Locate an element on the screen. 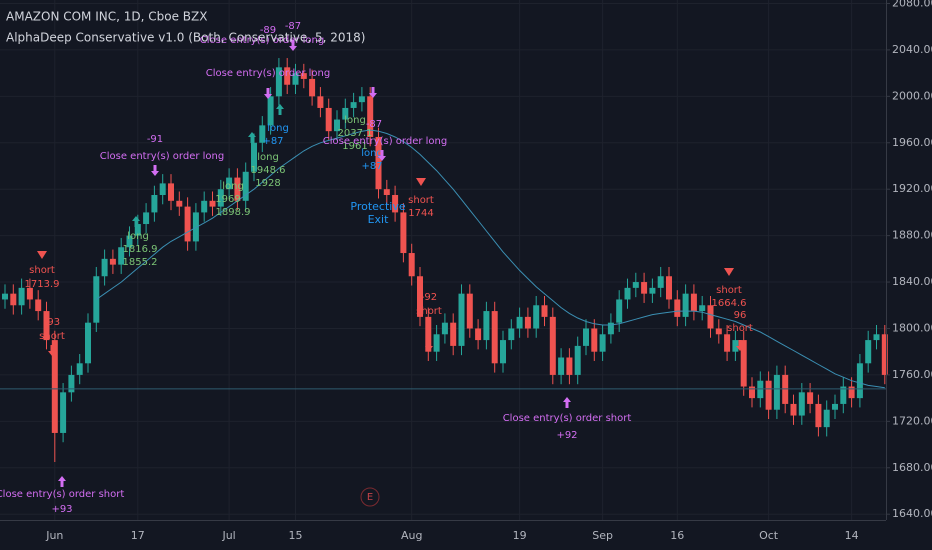 This screenshot has width=932, height=550. trade-label: 2037.1 is located at coordinates (355, 133).